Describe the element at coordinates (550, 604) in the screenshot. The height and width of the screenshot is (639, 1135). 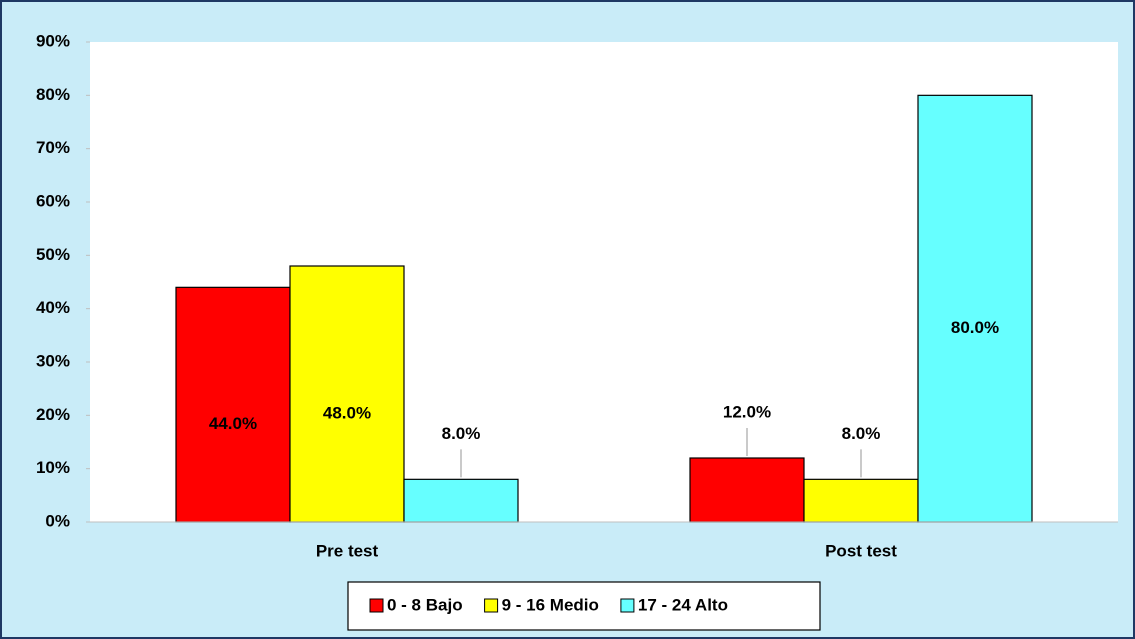
I see `legend-label: 9 - 16 Medio` at that location.